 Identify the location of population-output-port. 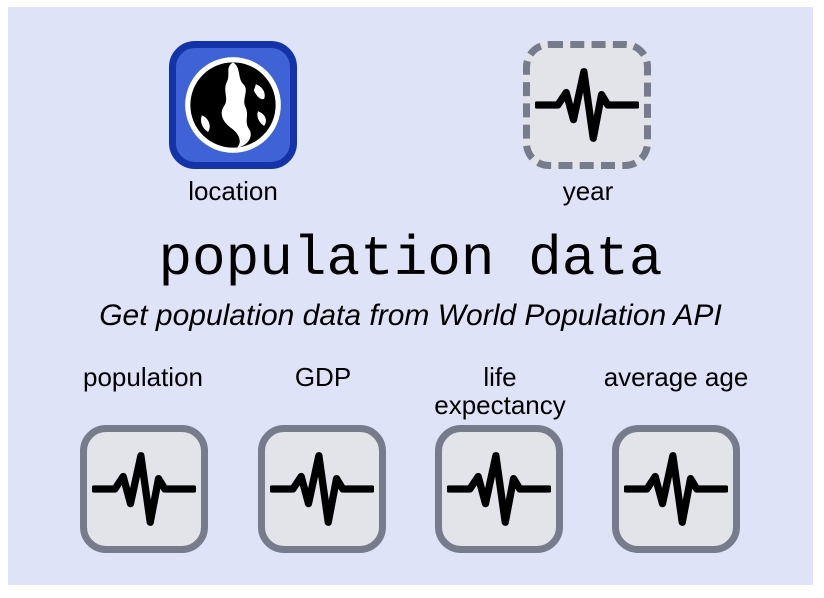
(144, 489).